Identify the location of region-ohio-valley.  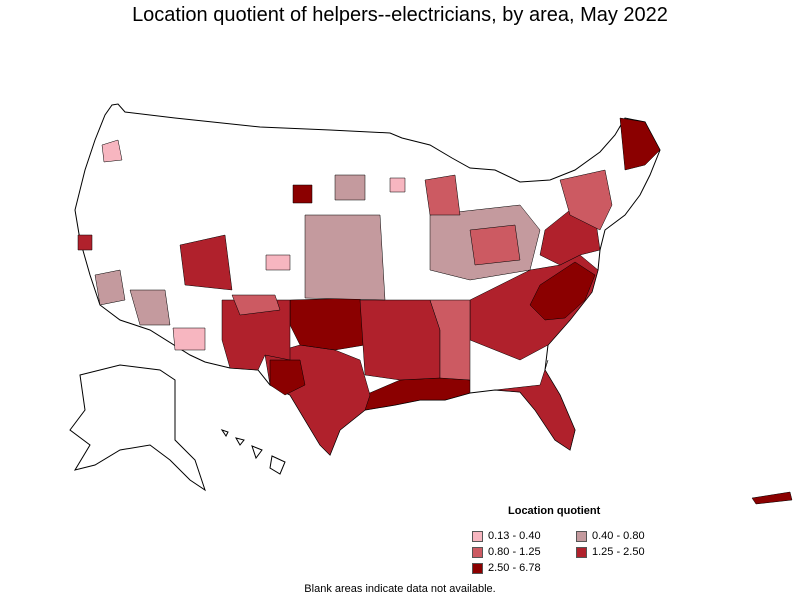
(495, 245).